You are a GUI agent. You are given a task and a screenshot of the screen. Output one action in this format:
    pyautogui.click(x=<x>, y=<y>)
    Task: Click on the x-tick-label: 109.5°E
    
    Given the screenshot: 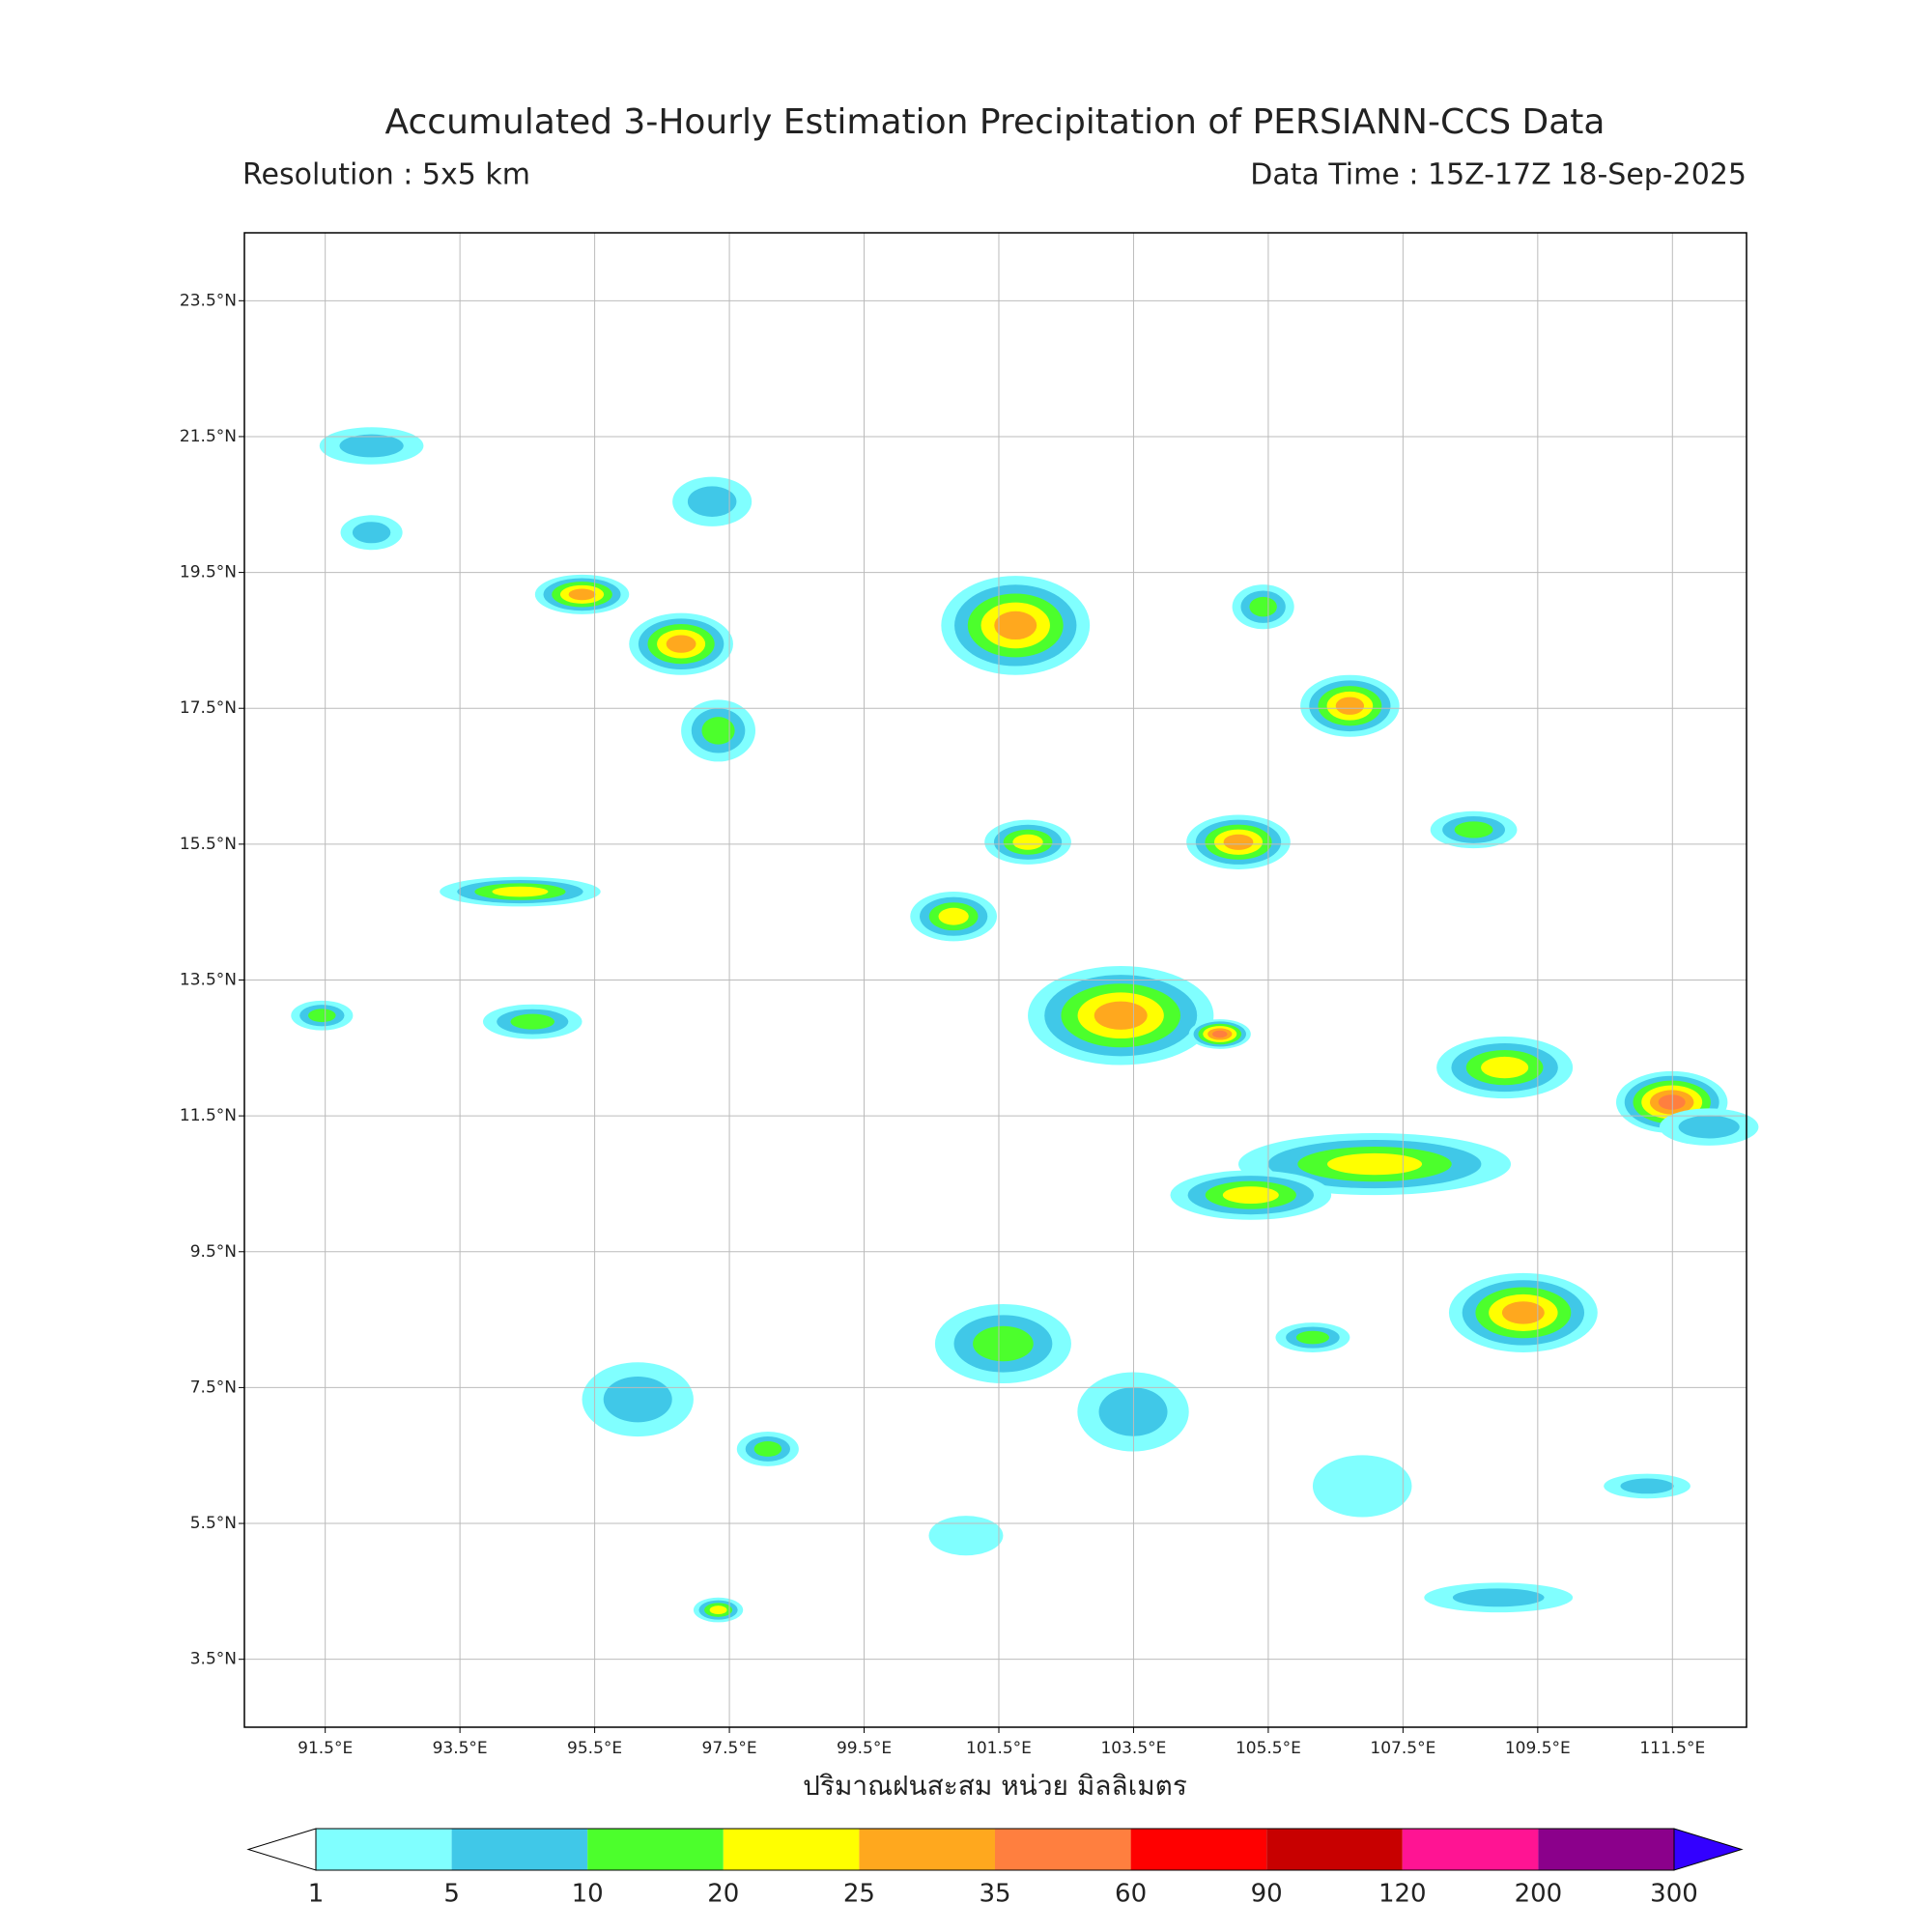 What is the action you would take?
    pyautogui.click(x=1538, y=1748)
    